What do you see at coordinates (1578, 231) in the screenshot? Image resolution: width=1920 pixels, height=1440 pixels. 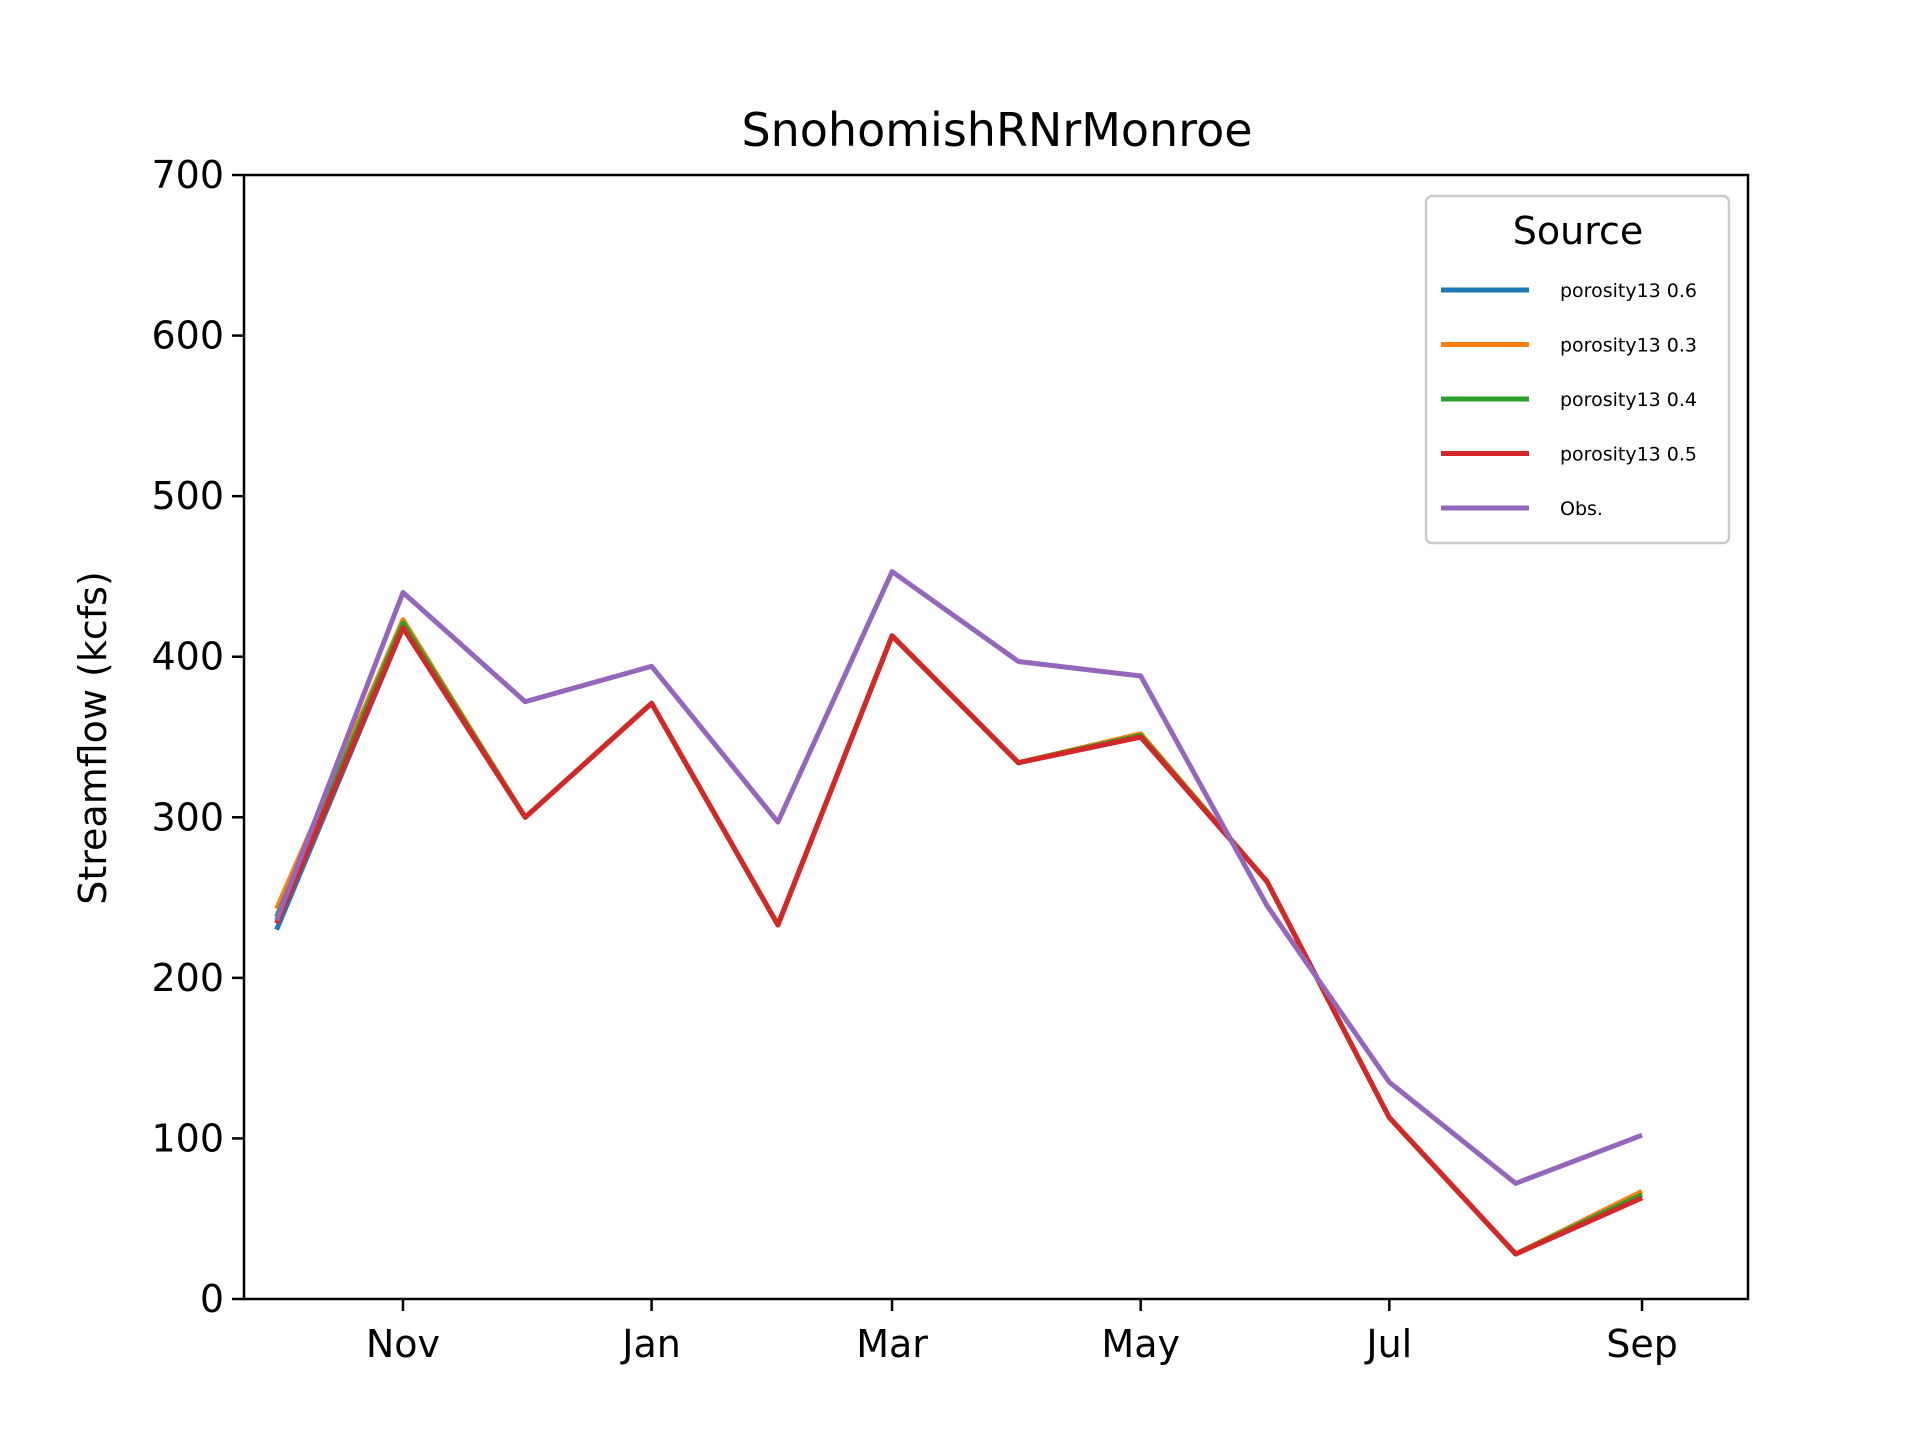 I see `legend-title: Source` at bounding box center [1578, 231].